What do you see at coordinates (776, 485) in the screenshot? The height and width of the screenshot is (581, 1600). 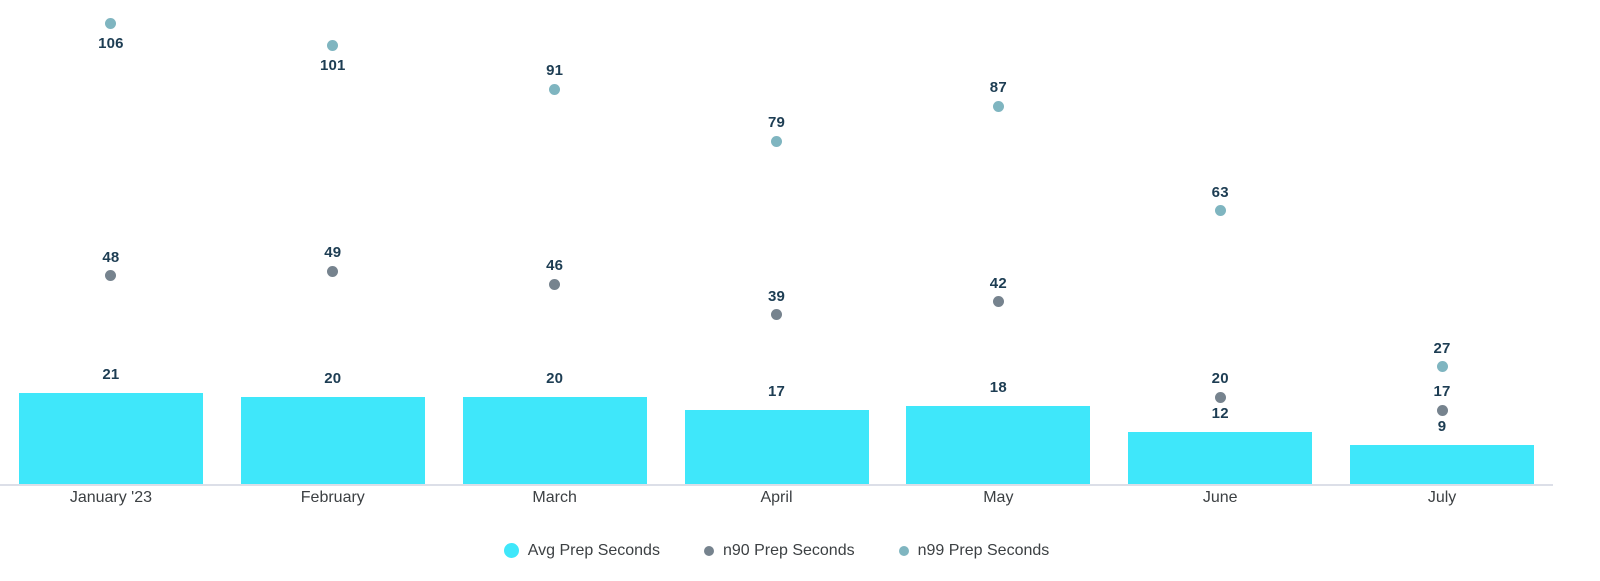 I see `x-axis-line` at bounding box center [776, 485].